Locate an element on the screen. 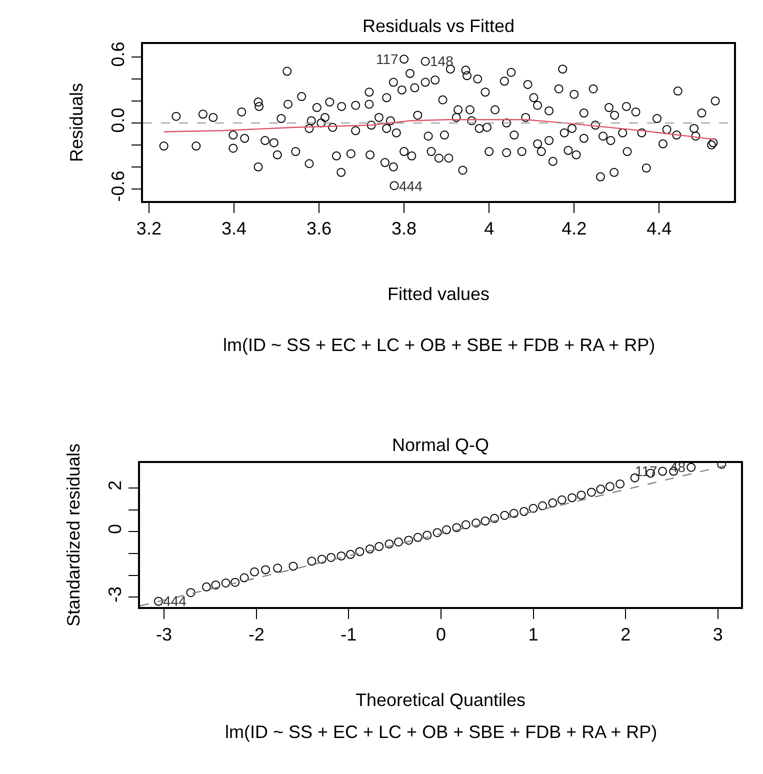 This screenshot has height=774, width=763. x-tick-label: 3.4 is located at coordinates (234, 228).